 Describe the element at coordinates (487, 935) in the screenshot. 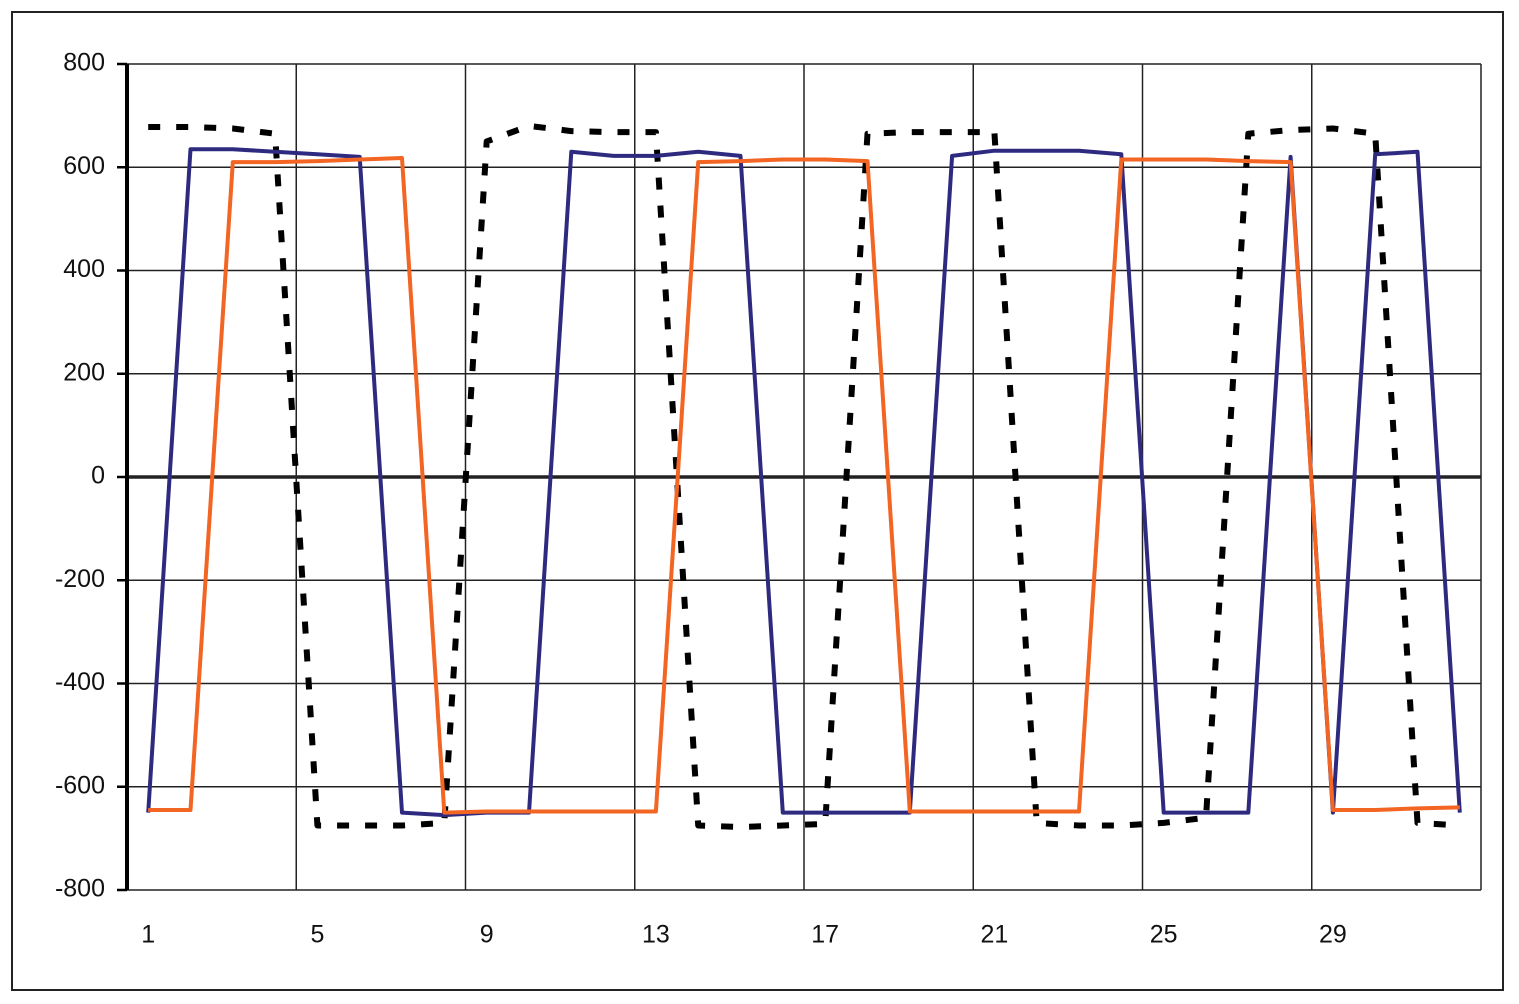

I see `x-tick-label: 9` at that location.